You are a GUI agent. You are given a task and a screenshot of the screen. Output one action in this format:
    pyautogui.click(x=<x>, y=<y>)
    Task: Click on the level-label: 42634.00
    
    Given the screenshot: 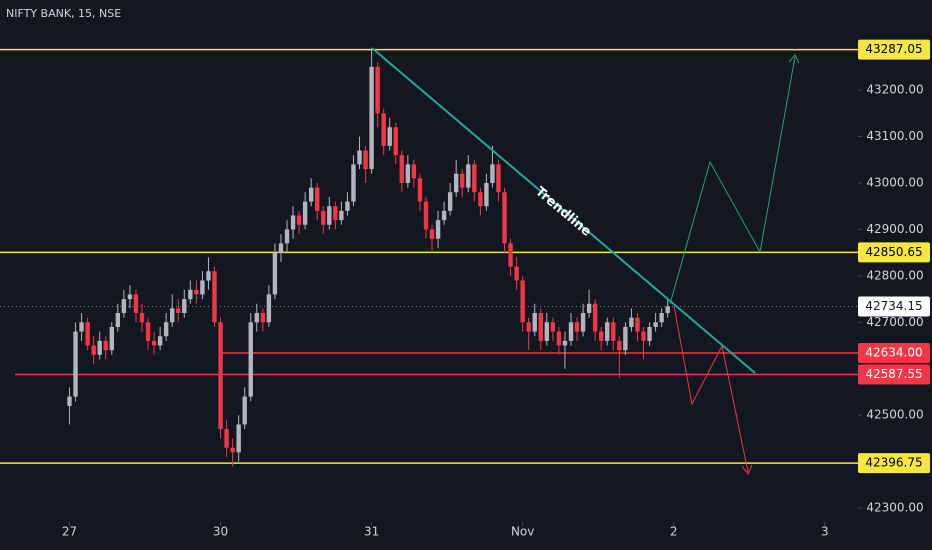 What is the action you would take?
    pyautogui.click(x=893, y=352)
    